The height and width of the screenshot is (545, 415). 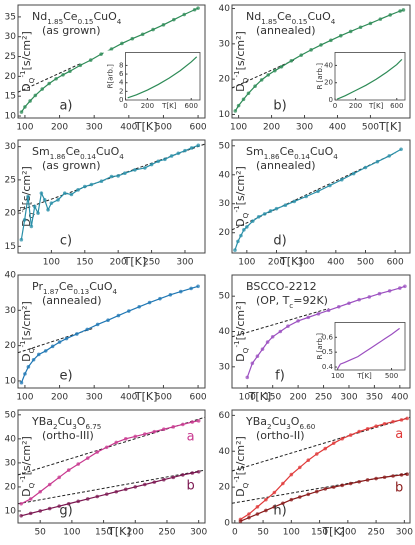 I want to click on panel-subtitle: (as grown), so click(x=71, y=165).